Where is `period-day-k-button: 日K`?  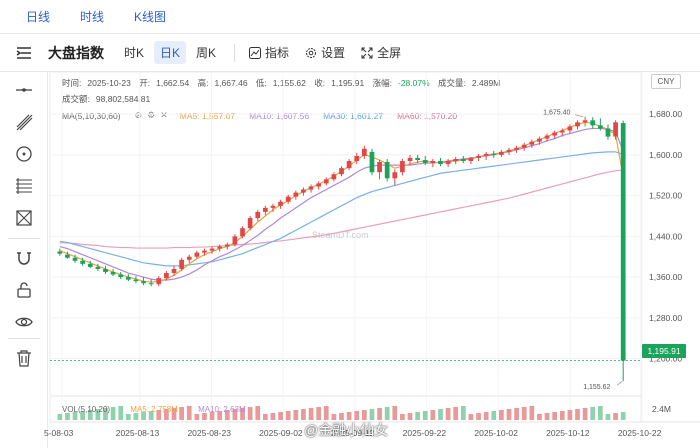 period-day-k-button: 日K is located at coordinates (170, 52).